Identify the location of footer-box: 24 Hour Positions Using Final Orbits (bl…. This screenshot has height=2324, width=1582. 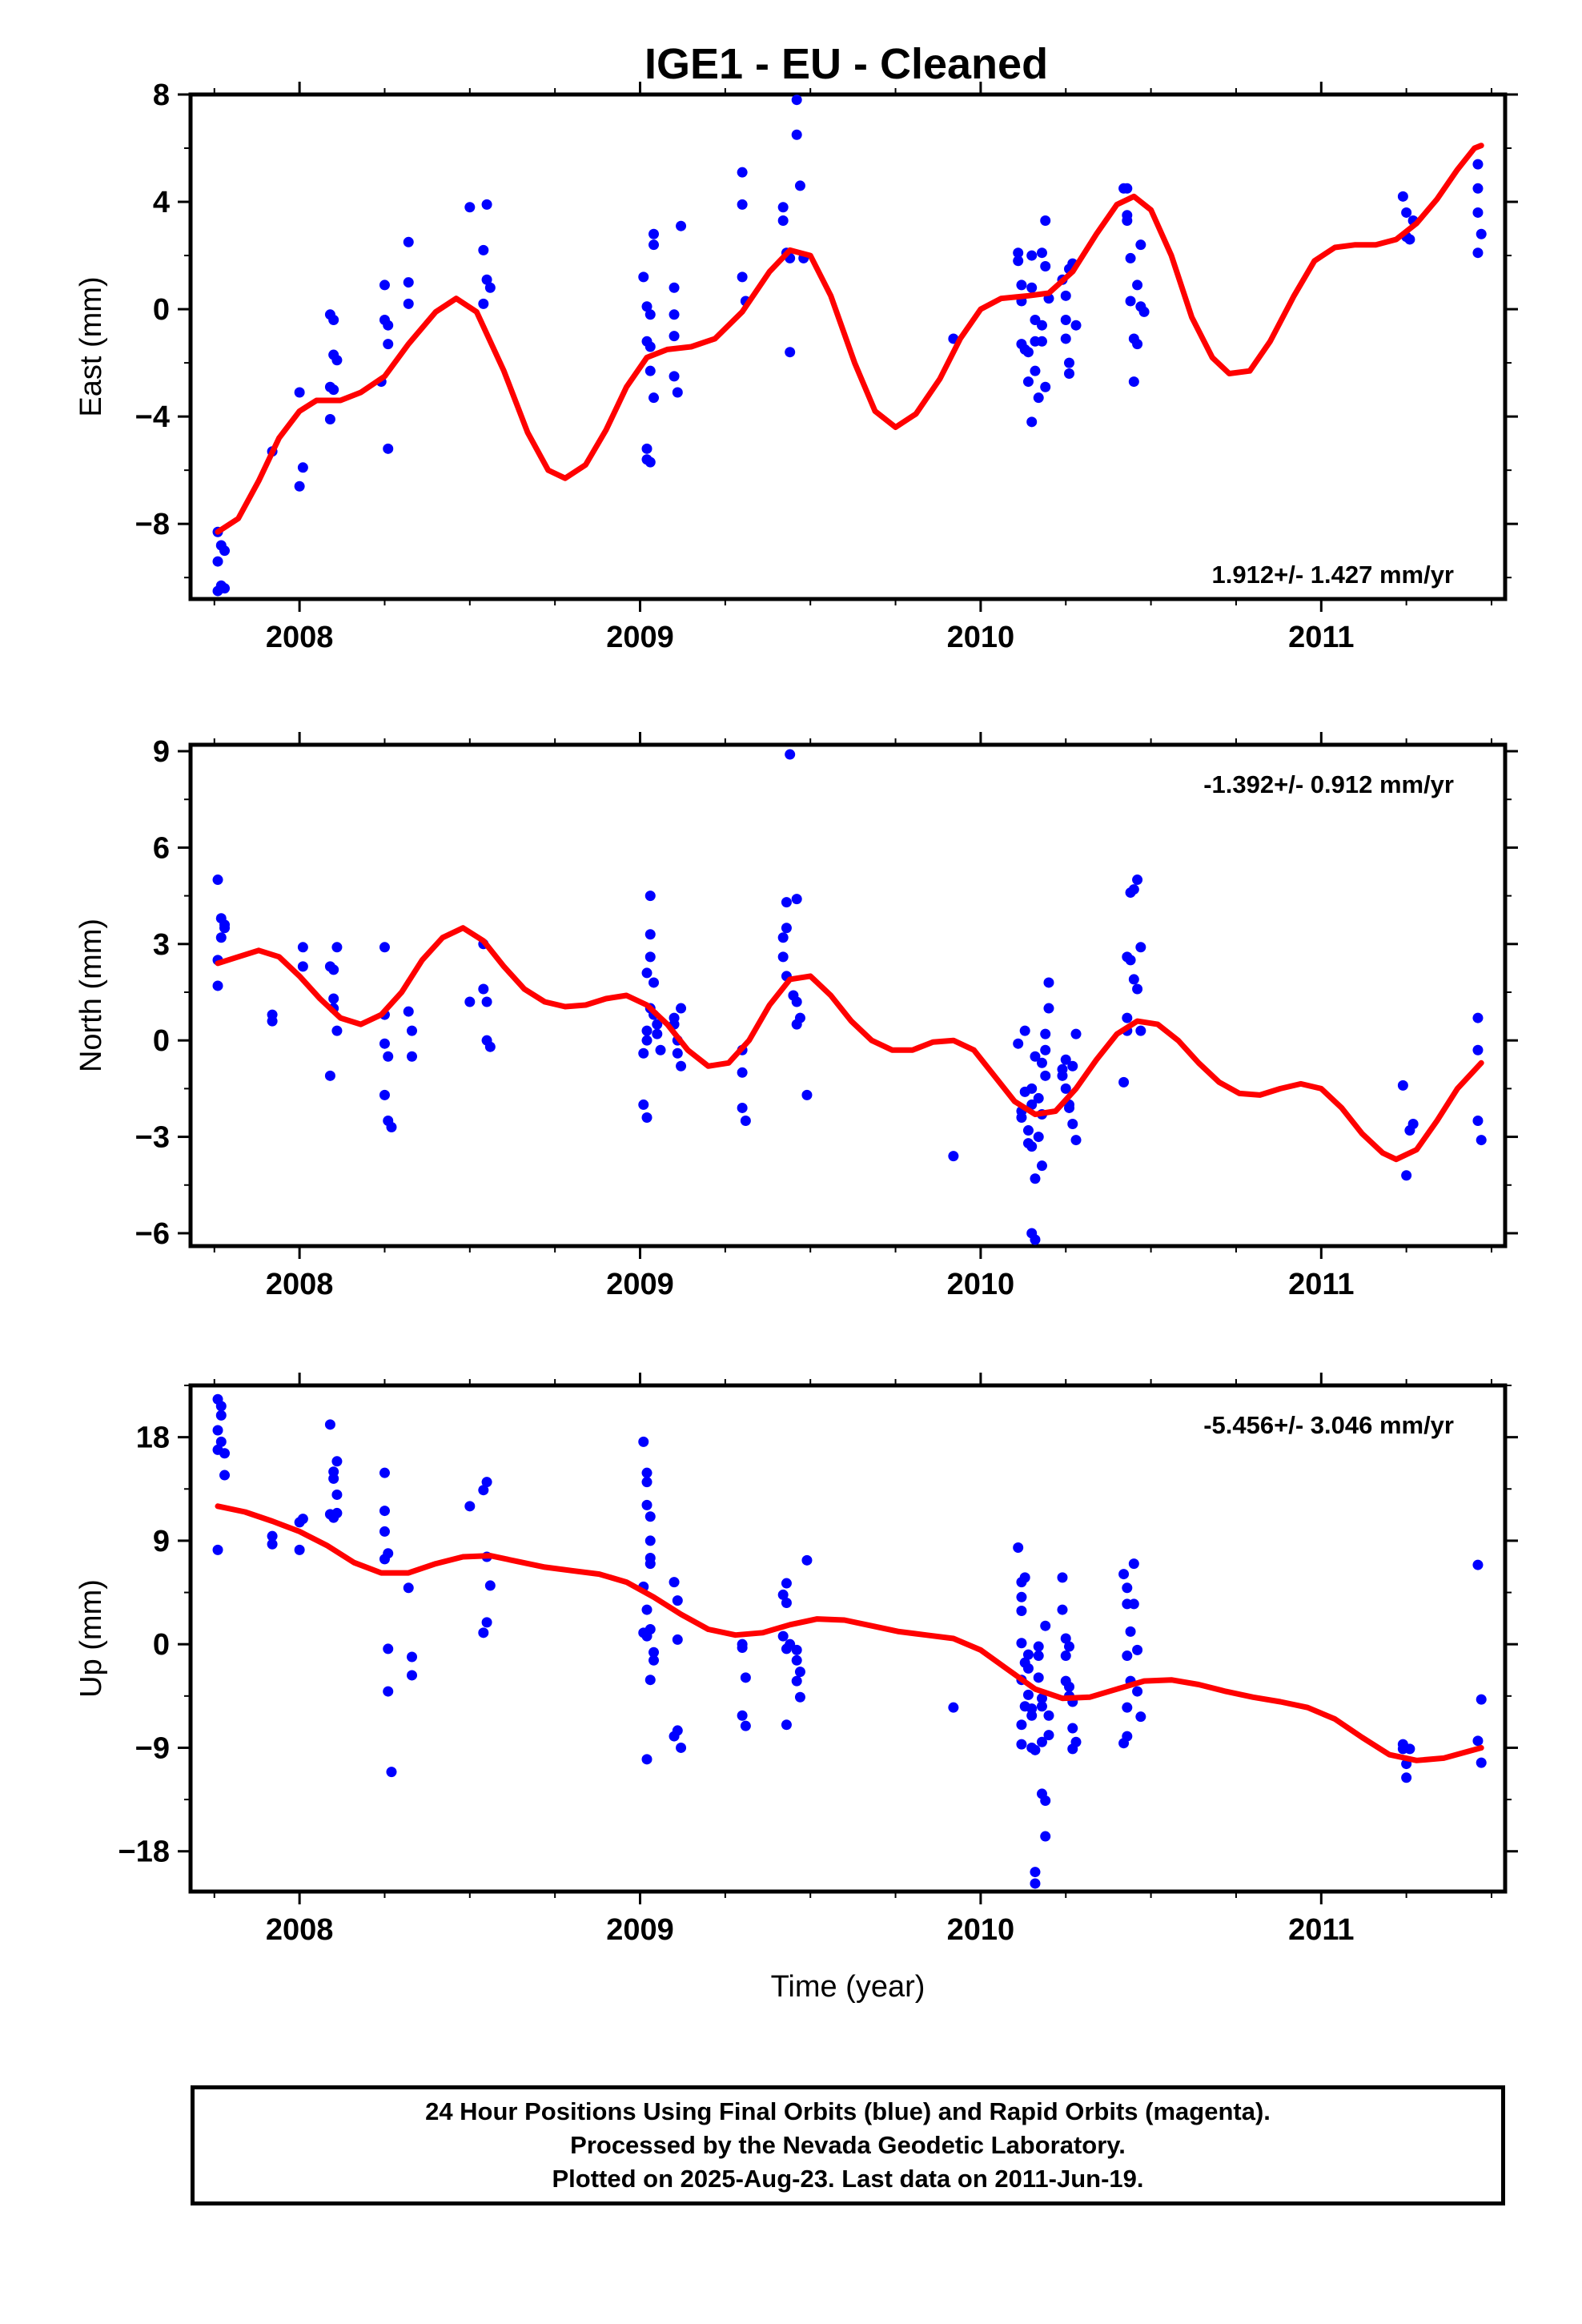
(848, 2145).